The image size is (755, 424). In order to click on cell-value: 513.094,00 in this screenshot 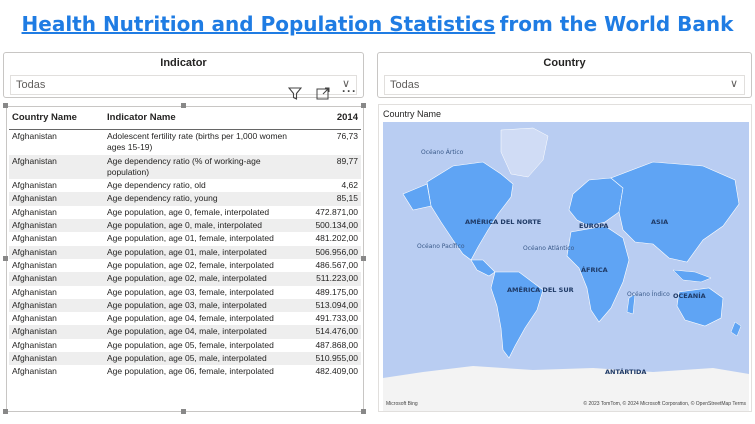, I will do `click(332, 305)`.